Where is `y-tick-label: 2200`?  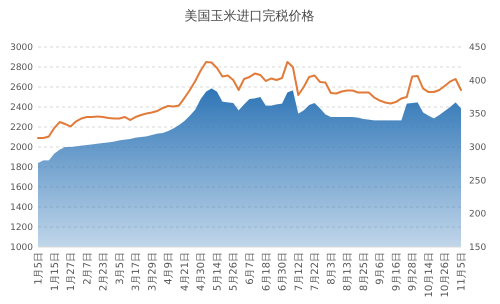
y-tick-label: 2200 is located at coordinates (22, 128).